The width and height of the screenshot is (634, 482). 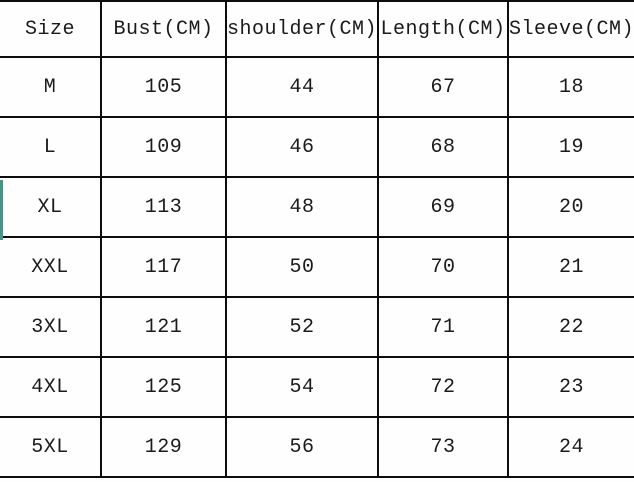 What do you see at coordinates (162, 88) in the screenshot?
I see `table-cell: 105` at bounding box center [162, 88].